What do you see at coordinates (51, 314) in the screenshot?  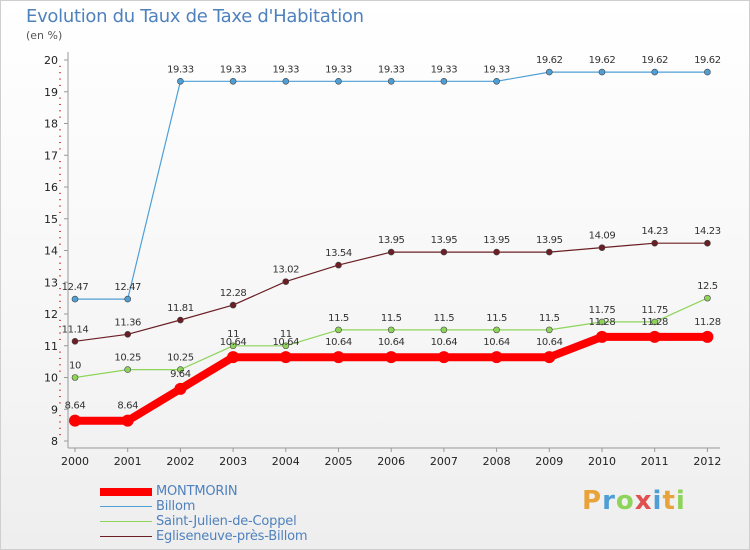 I see `y-tick-label: 12` at bounding box center [51, 314].